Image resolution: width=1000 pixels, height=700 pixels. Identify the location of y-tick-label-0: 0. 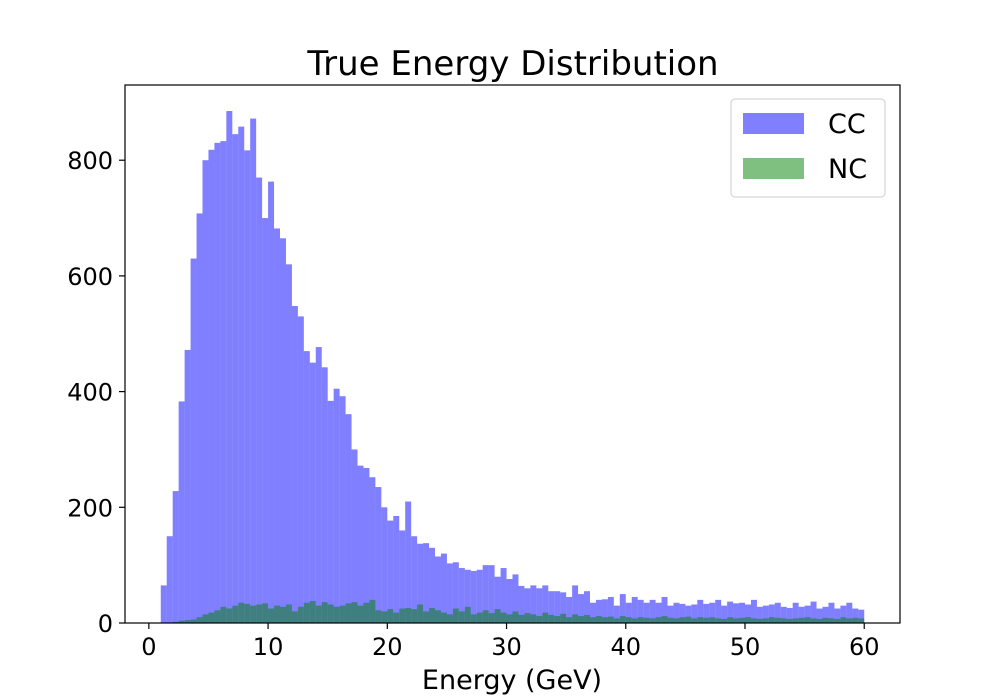
(105, 624).